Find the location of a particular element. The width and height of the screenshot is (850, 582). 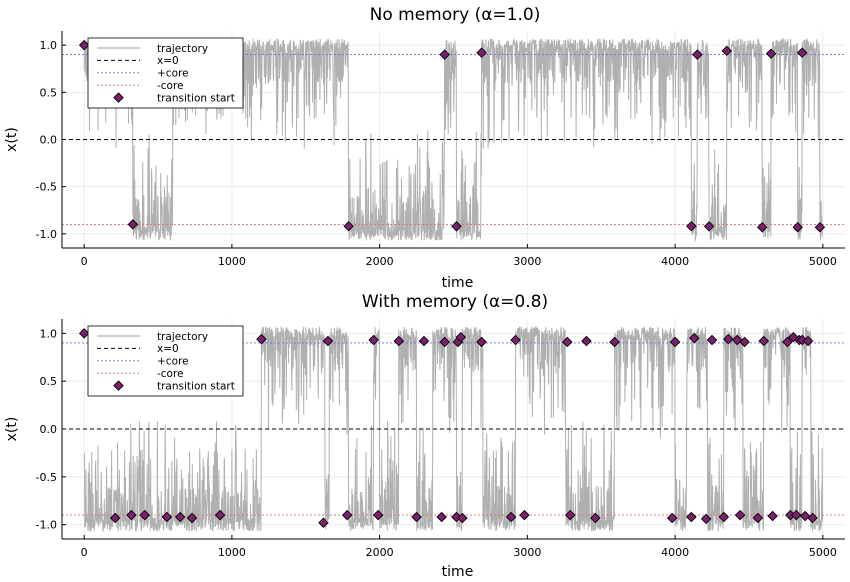

legend-label: x=0 is located at coordinates (168, 61).